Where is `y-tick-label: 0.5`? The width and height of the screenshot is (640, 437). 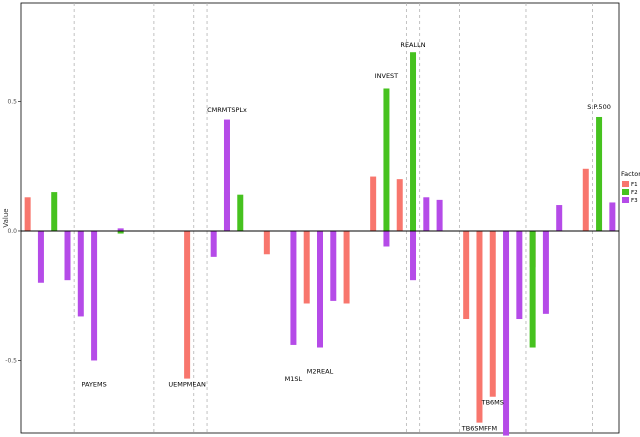 y-tick-label: 0.5 is located at coordinates (12, 101).